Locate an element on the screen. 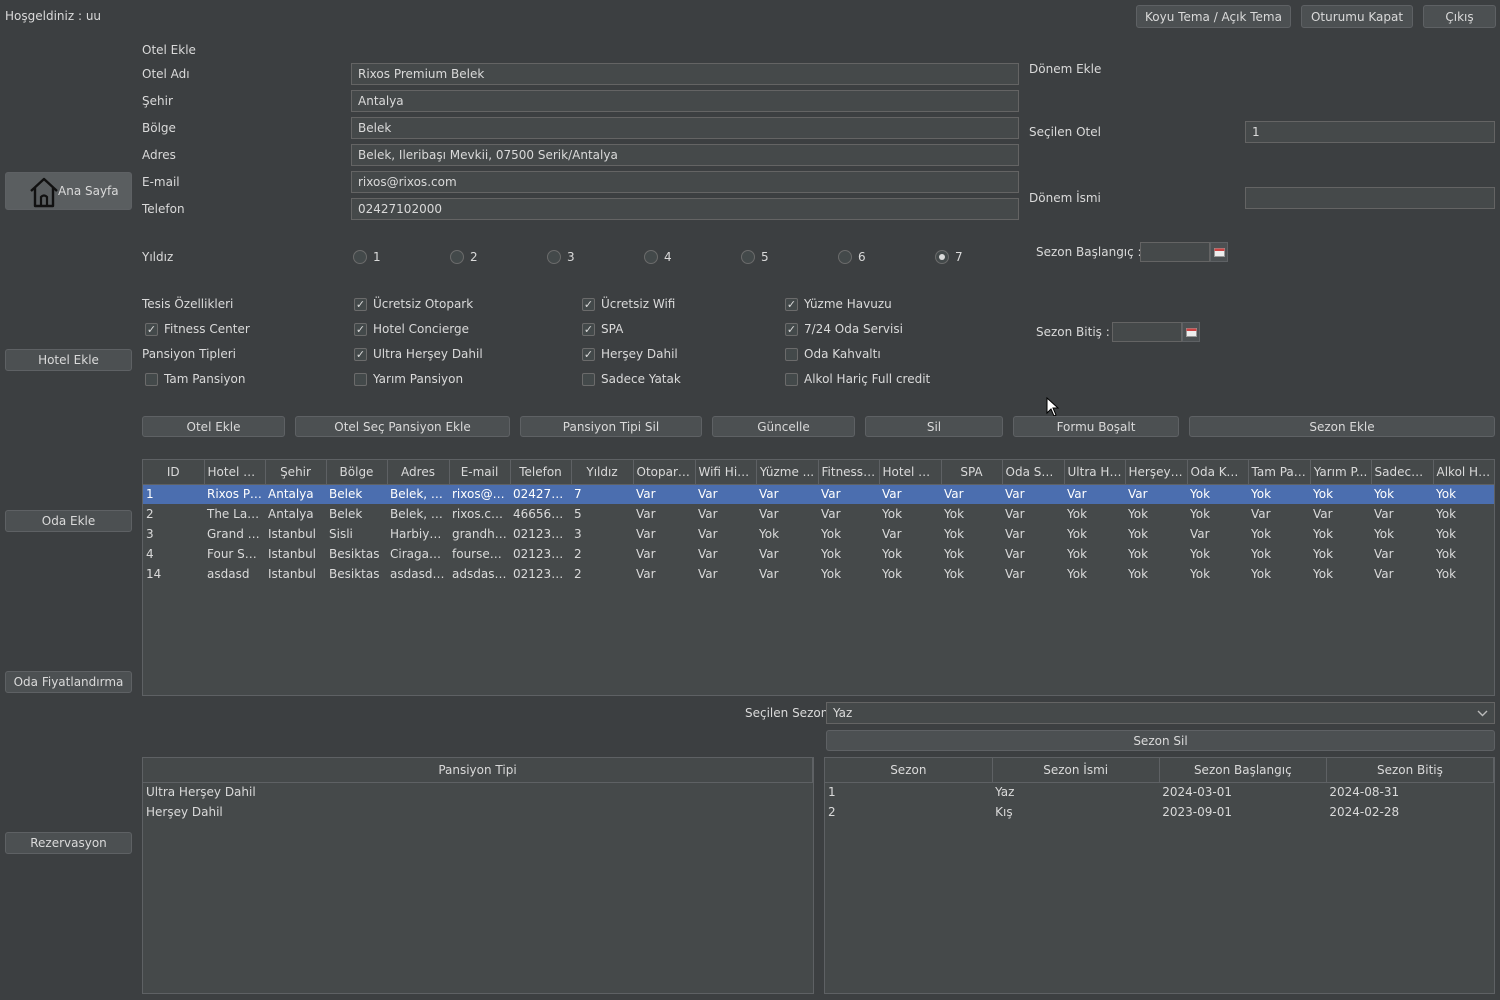 This screenshot has height=1000, width=1500. add-season-button: Sezon Ekle is located at coordinates (1342, 426).